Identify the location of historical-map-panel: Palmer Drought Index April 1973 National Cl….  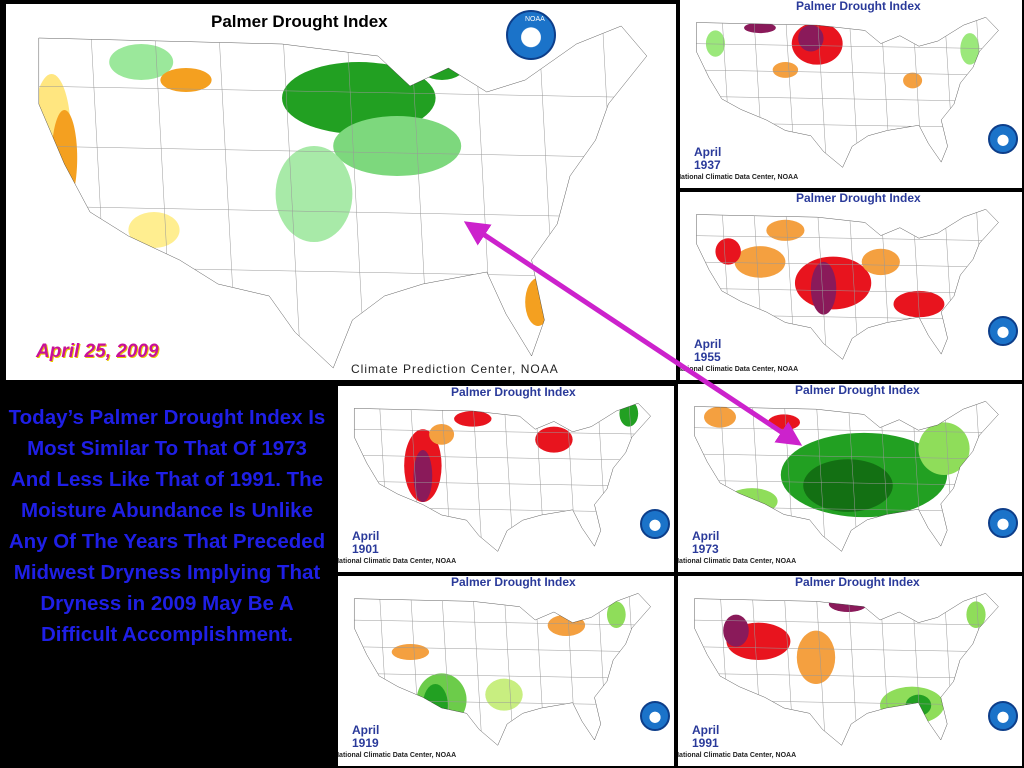
(850, 478).